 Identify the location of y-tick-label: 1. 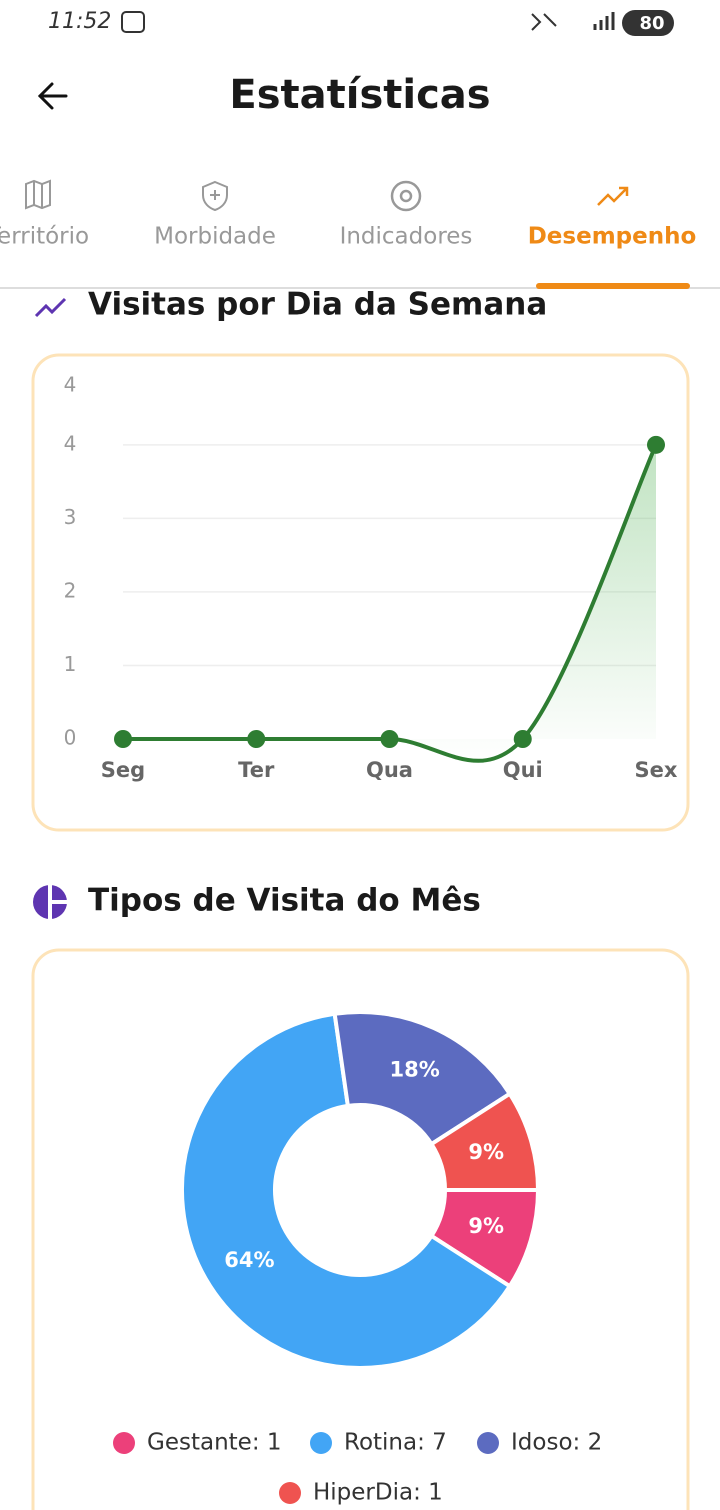
(70, 664).